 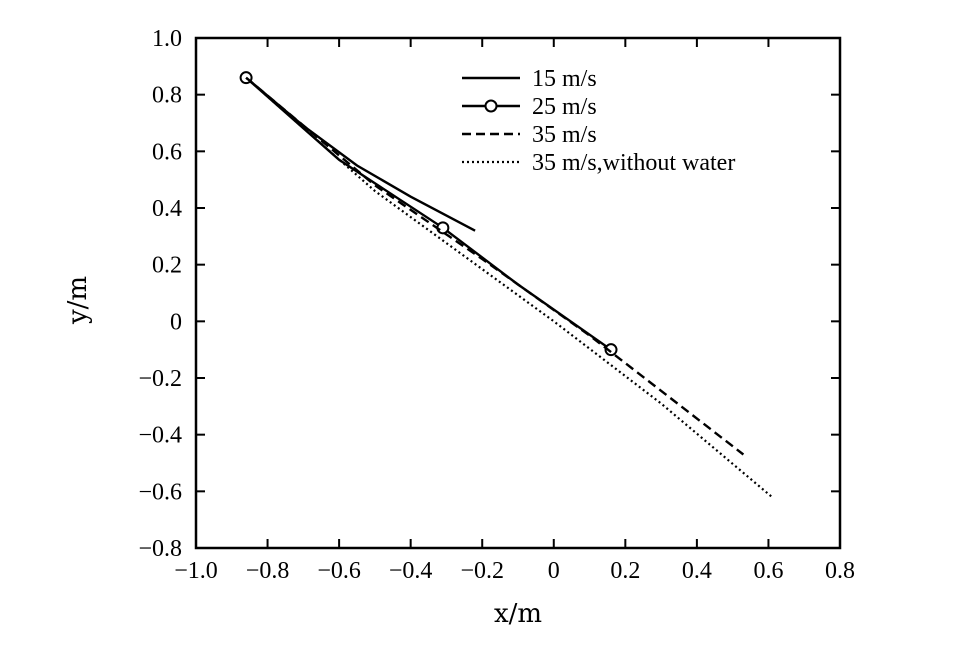 I want to click on y-axis-label: y/m, so click(x=78, y=300).